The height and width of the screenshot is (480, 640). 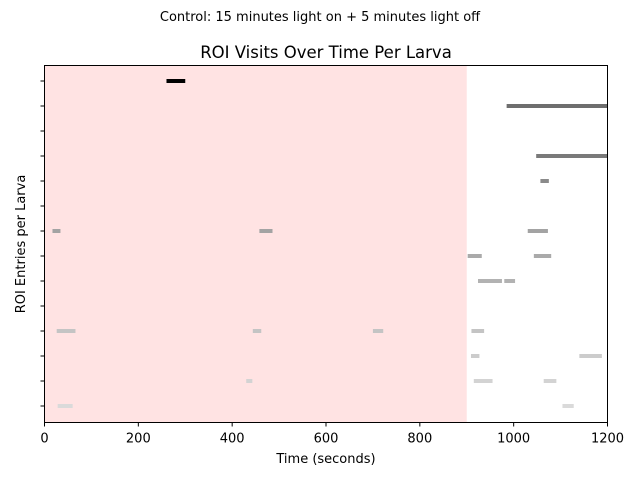 What do you see at coordinates (326, 439) in the screenshot?
I see `x-tick-label: 600` at bounding box center [326, 439].